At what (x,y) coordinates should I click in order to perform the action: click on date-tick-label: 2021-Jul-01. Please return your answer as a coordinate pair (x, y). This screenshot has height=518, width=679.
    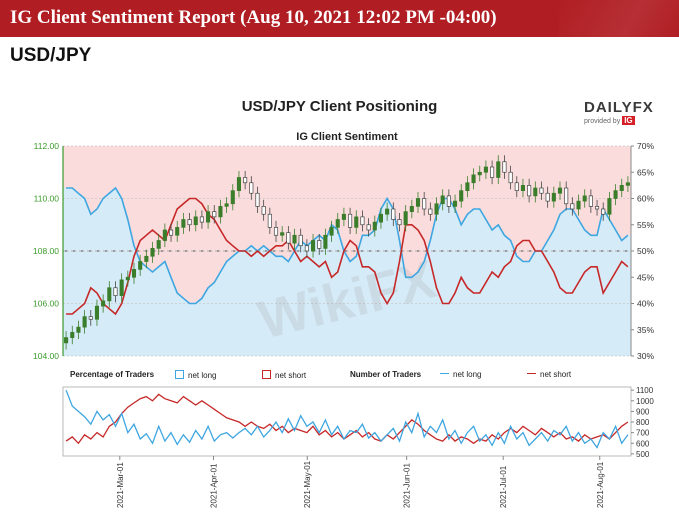
    Looking at the image, I should click on (503, 486).